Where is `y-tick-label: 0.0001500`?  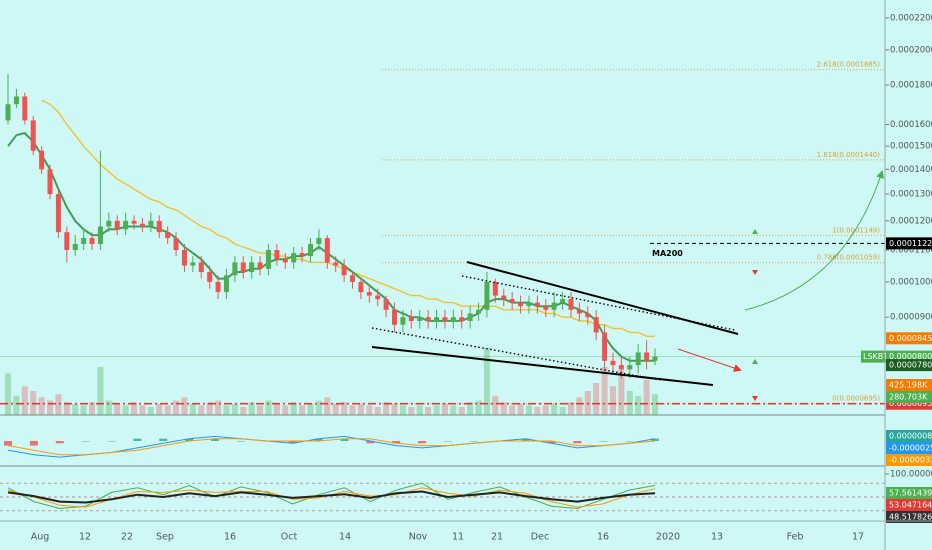
y-tick-label: 0.0001500 is located at coordinates (911, 147).